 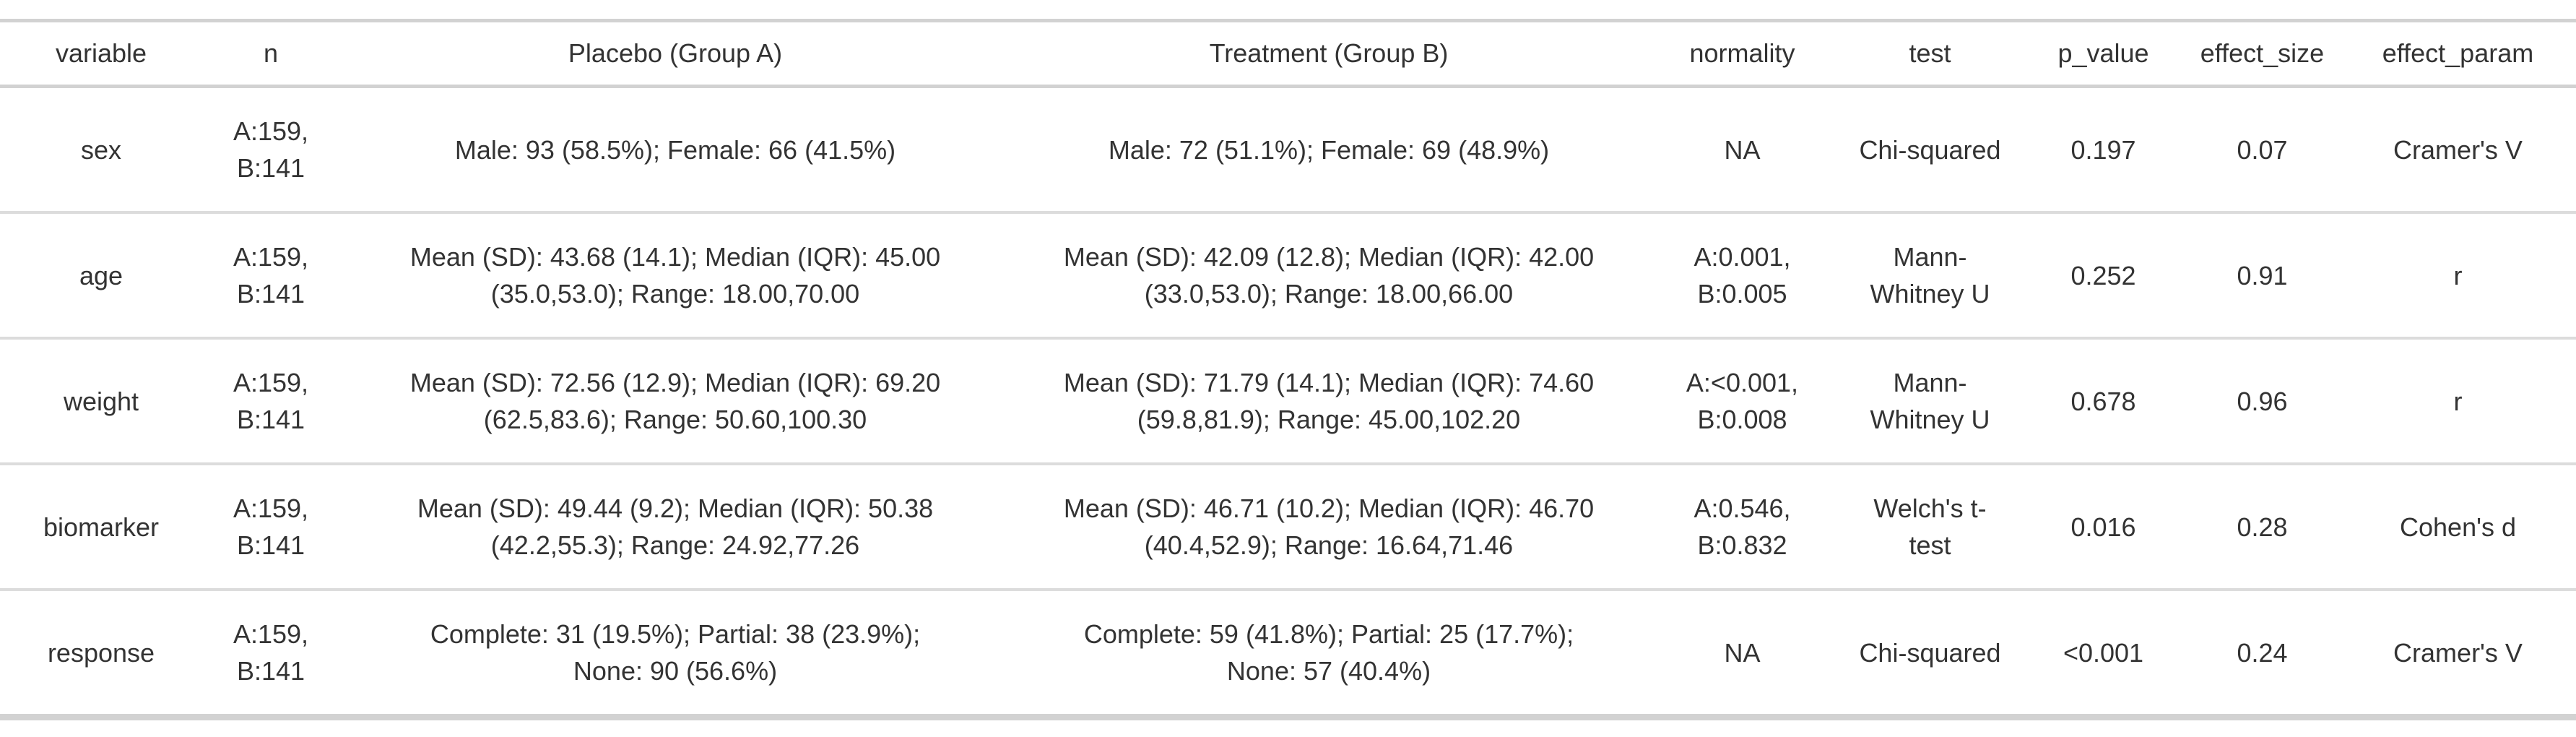 What do you see at coordinates (270, 53) in the screenshot?
I see `column-header-n: n` at bounding box center [270, 53].